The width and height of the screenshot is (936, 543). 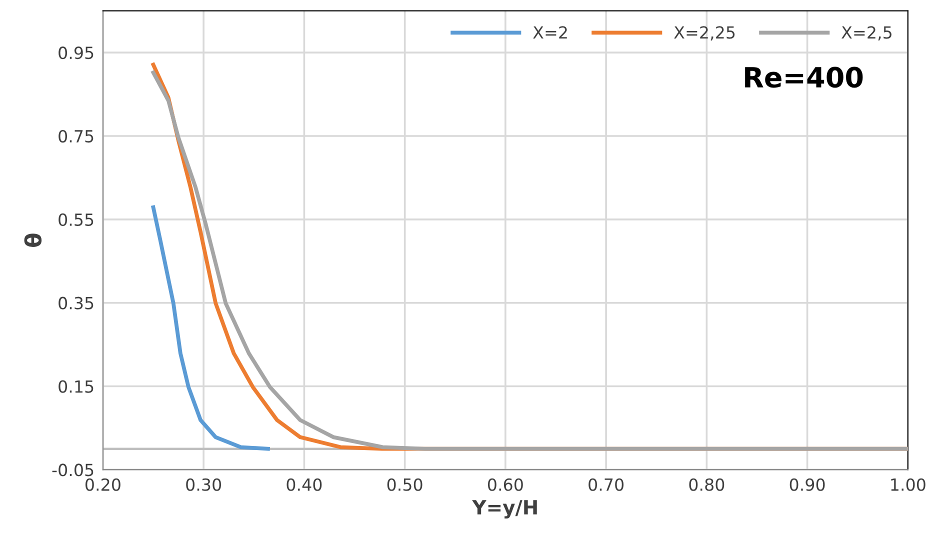 What do you see at coordinates (210, 328) in the screenshot?
I see `line-series` at bounding box center [210, 328].